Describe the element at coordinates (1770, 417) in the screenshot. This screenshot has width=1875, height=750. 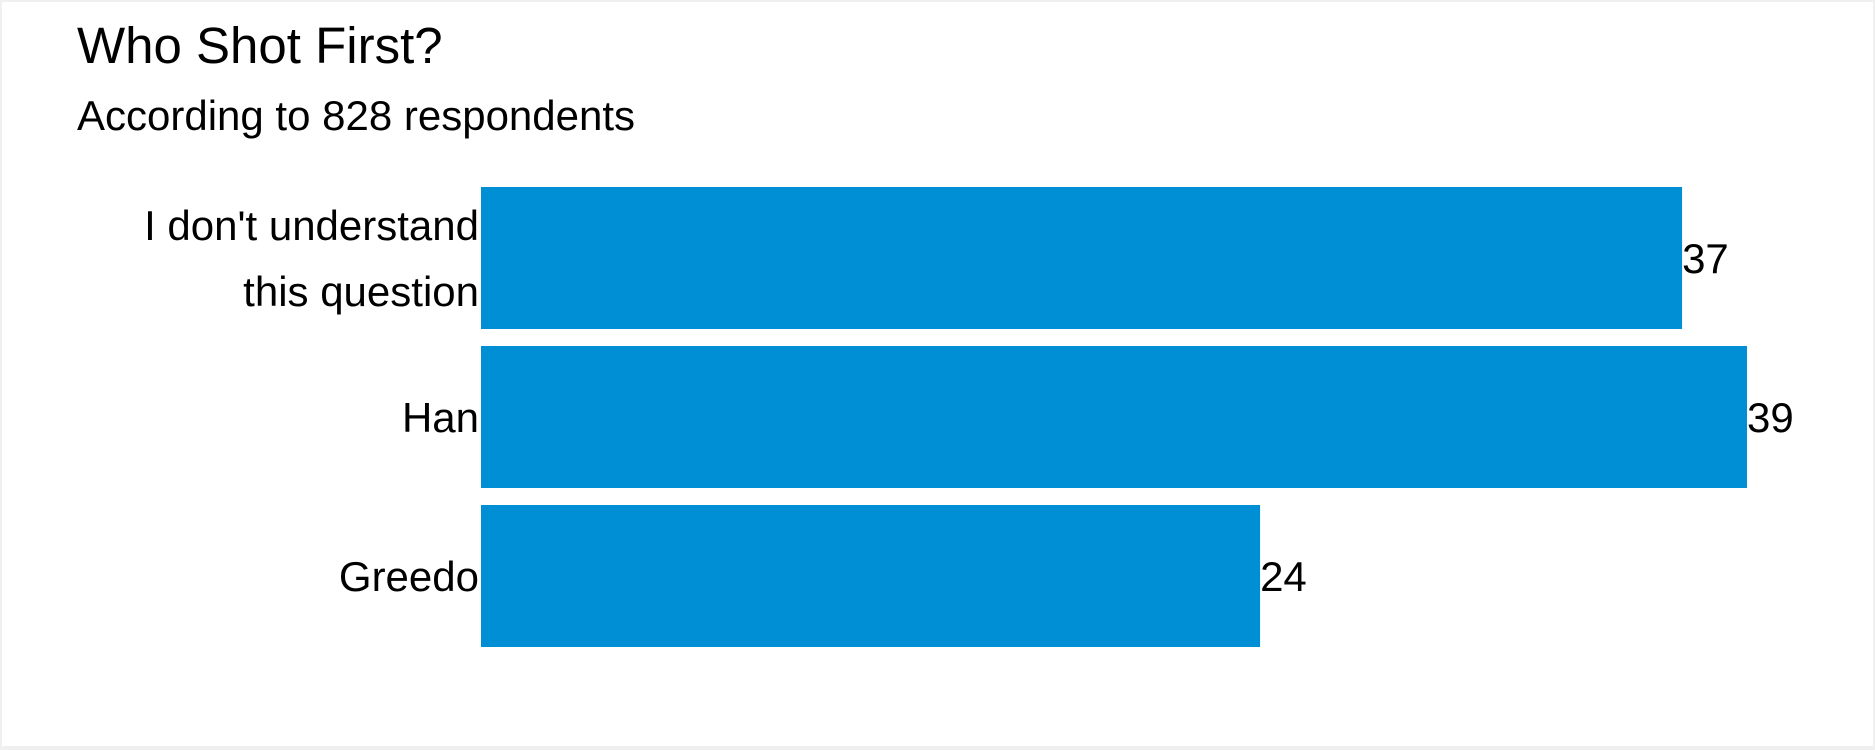
I see `data-label: 39` at that location.